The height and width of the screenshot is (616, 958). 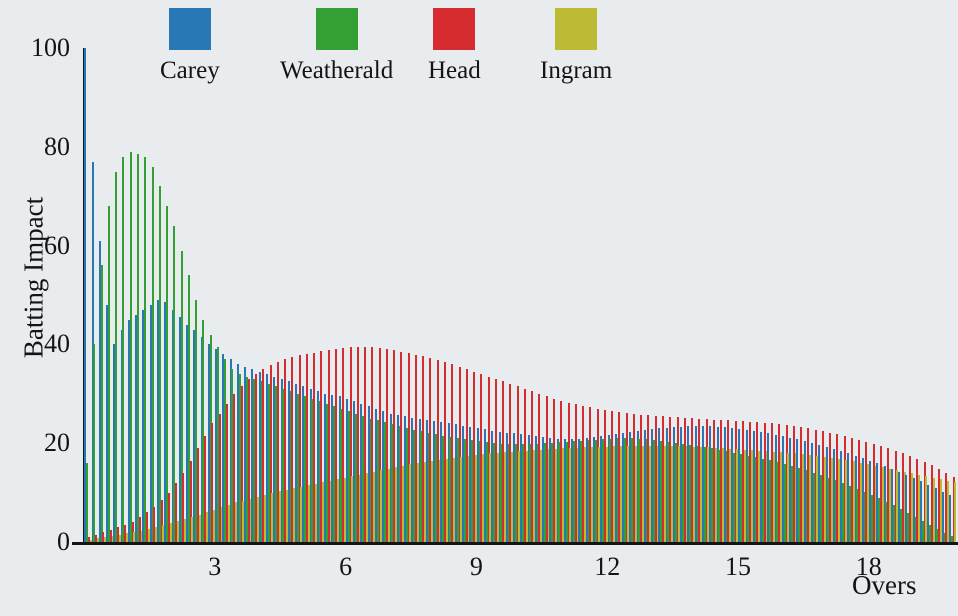 What do you see at coordinates (190, 47) in the screenshot?
I see `legend-entry-carey: Carey` at bounding box center [190, 47].